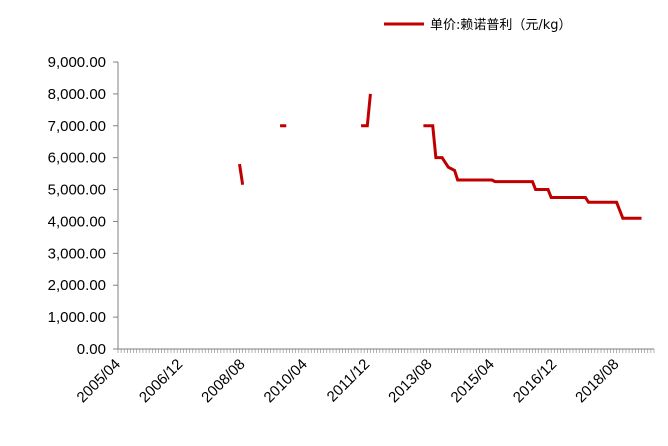  What do you see at coordinates (77, 126) in the screenshot?
I see `y-tick-label: 7,000.00` at bounding box center [77, 126].